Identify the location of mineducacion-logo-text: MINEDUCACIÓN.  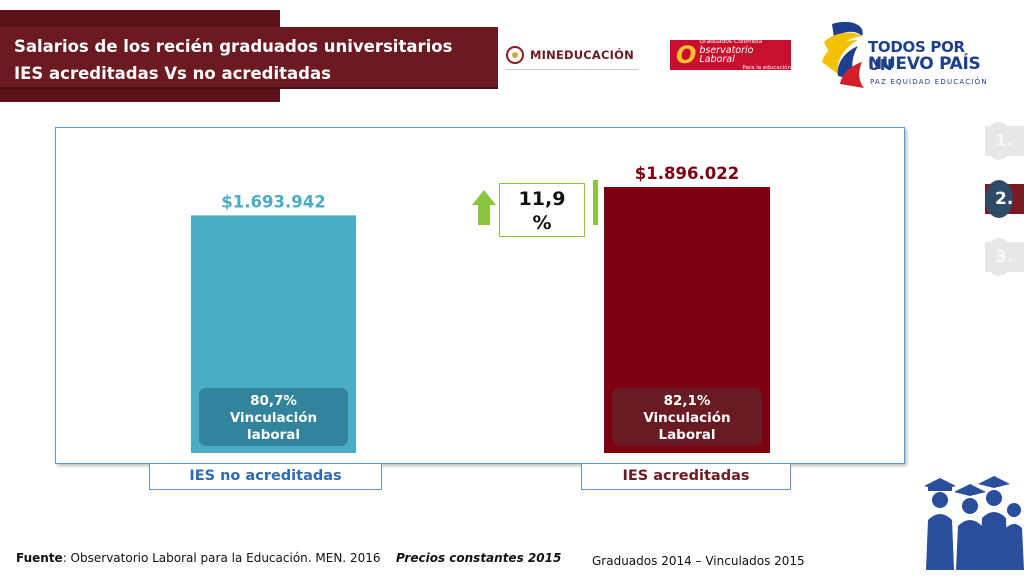
(582, 54).